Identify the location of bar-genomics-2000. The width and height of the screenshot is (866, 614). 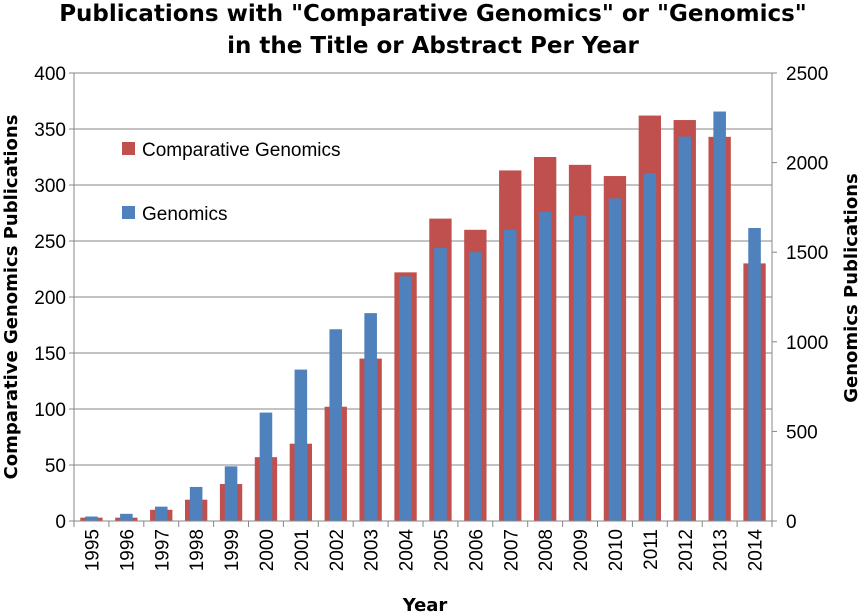
(266, 466).